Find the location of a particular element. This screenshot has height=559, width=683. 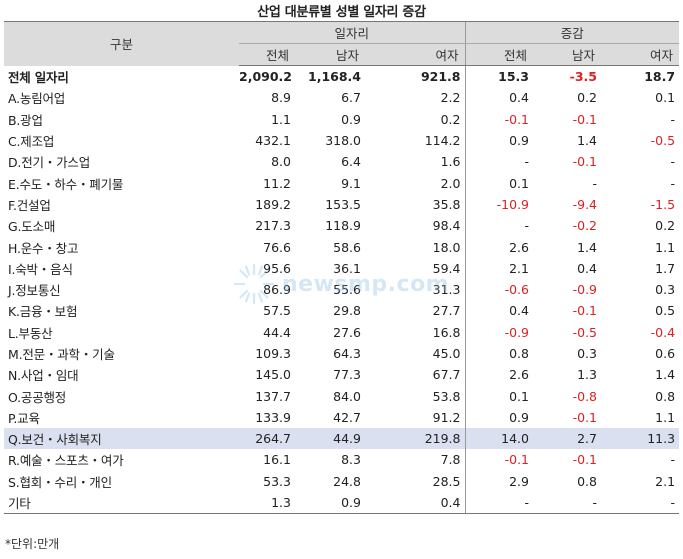

cell-jobs-total: 86.9 is located at coordinates (277, 290).